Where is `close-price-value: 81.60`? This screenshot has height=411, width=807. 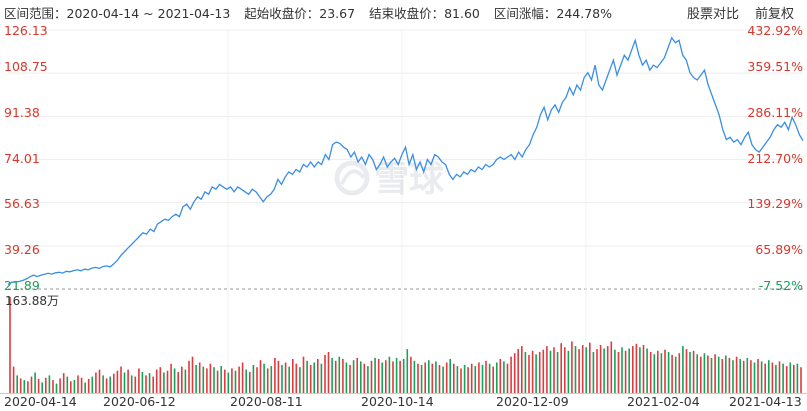
close-price-value: 81.60 is located at coordinates (462, 13).